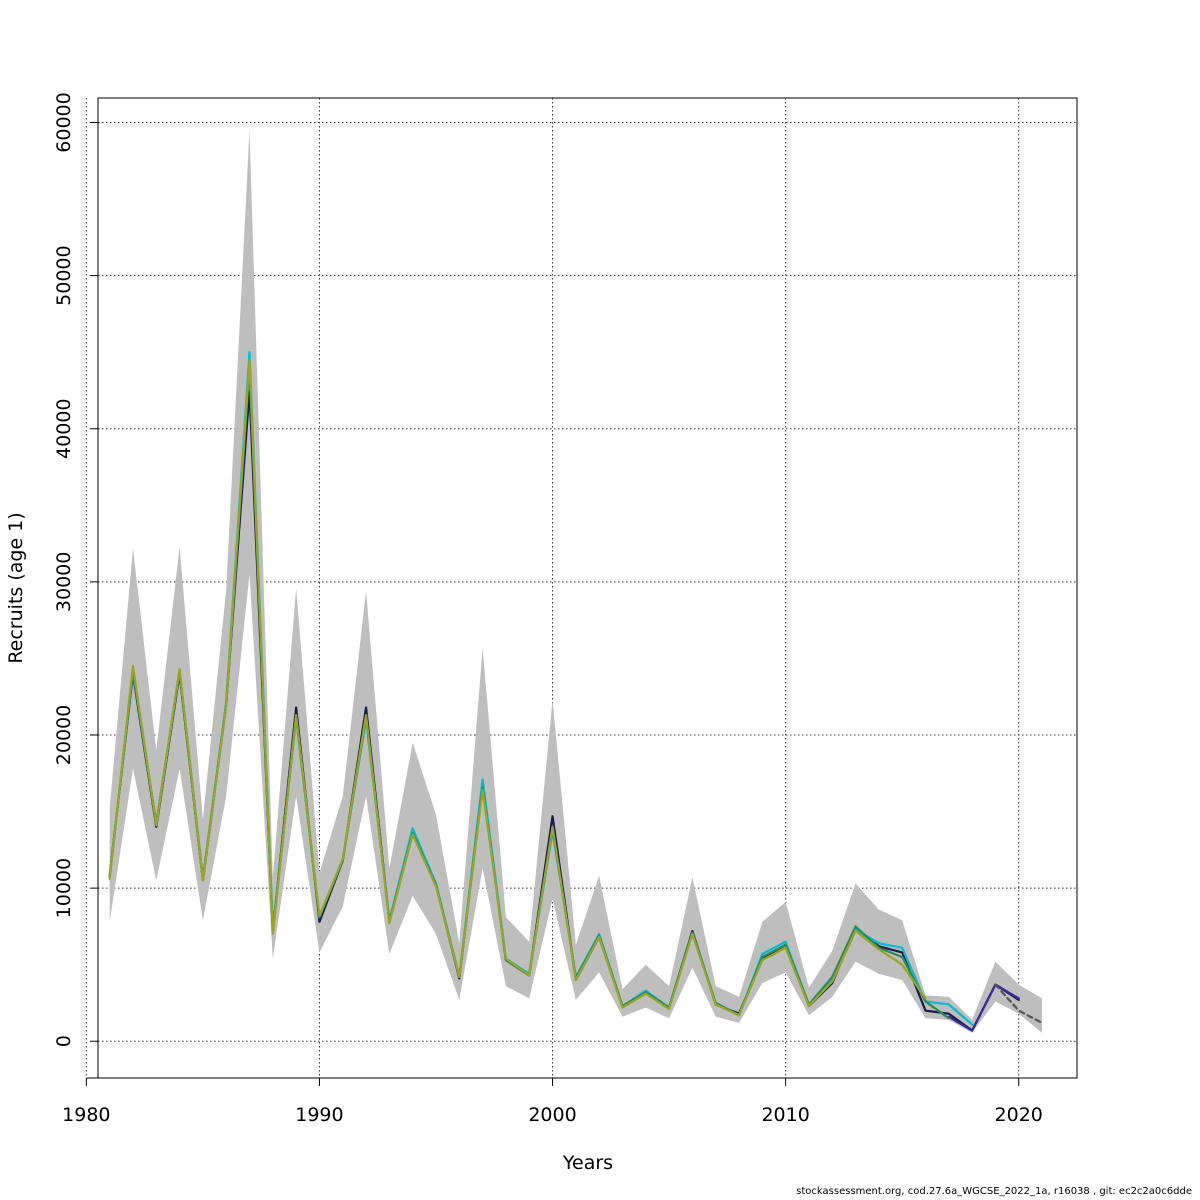 This screenshot has height=1200, width=1200. I want to click on y-tick-label: 10000, so click(64, 888).